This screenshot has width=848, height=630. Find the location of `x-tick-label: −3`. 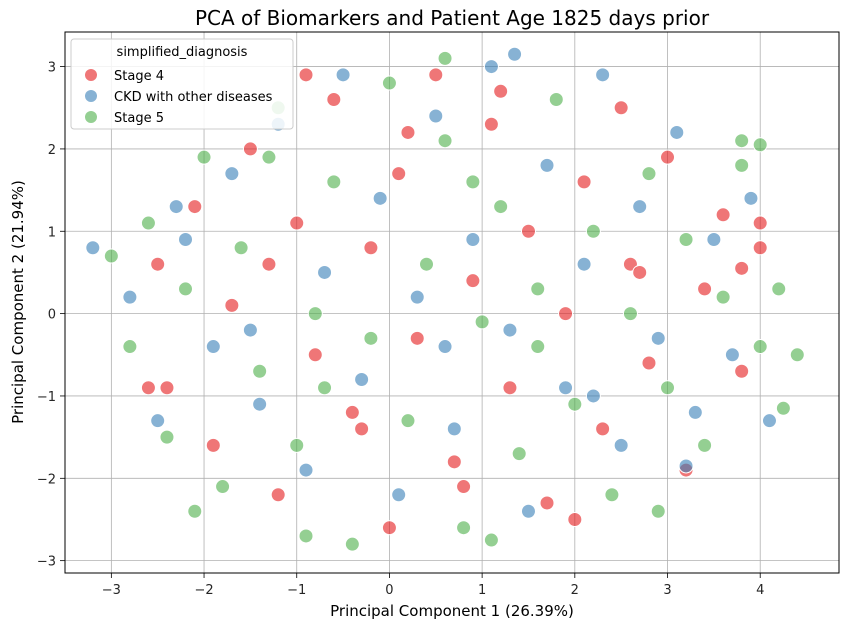

x-tick-label: −3 is located at coordinates (111, 590).